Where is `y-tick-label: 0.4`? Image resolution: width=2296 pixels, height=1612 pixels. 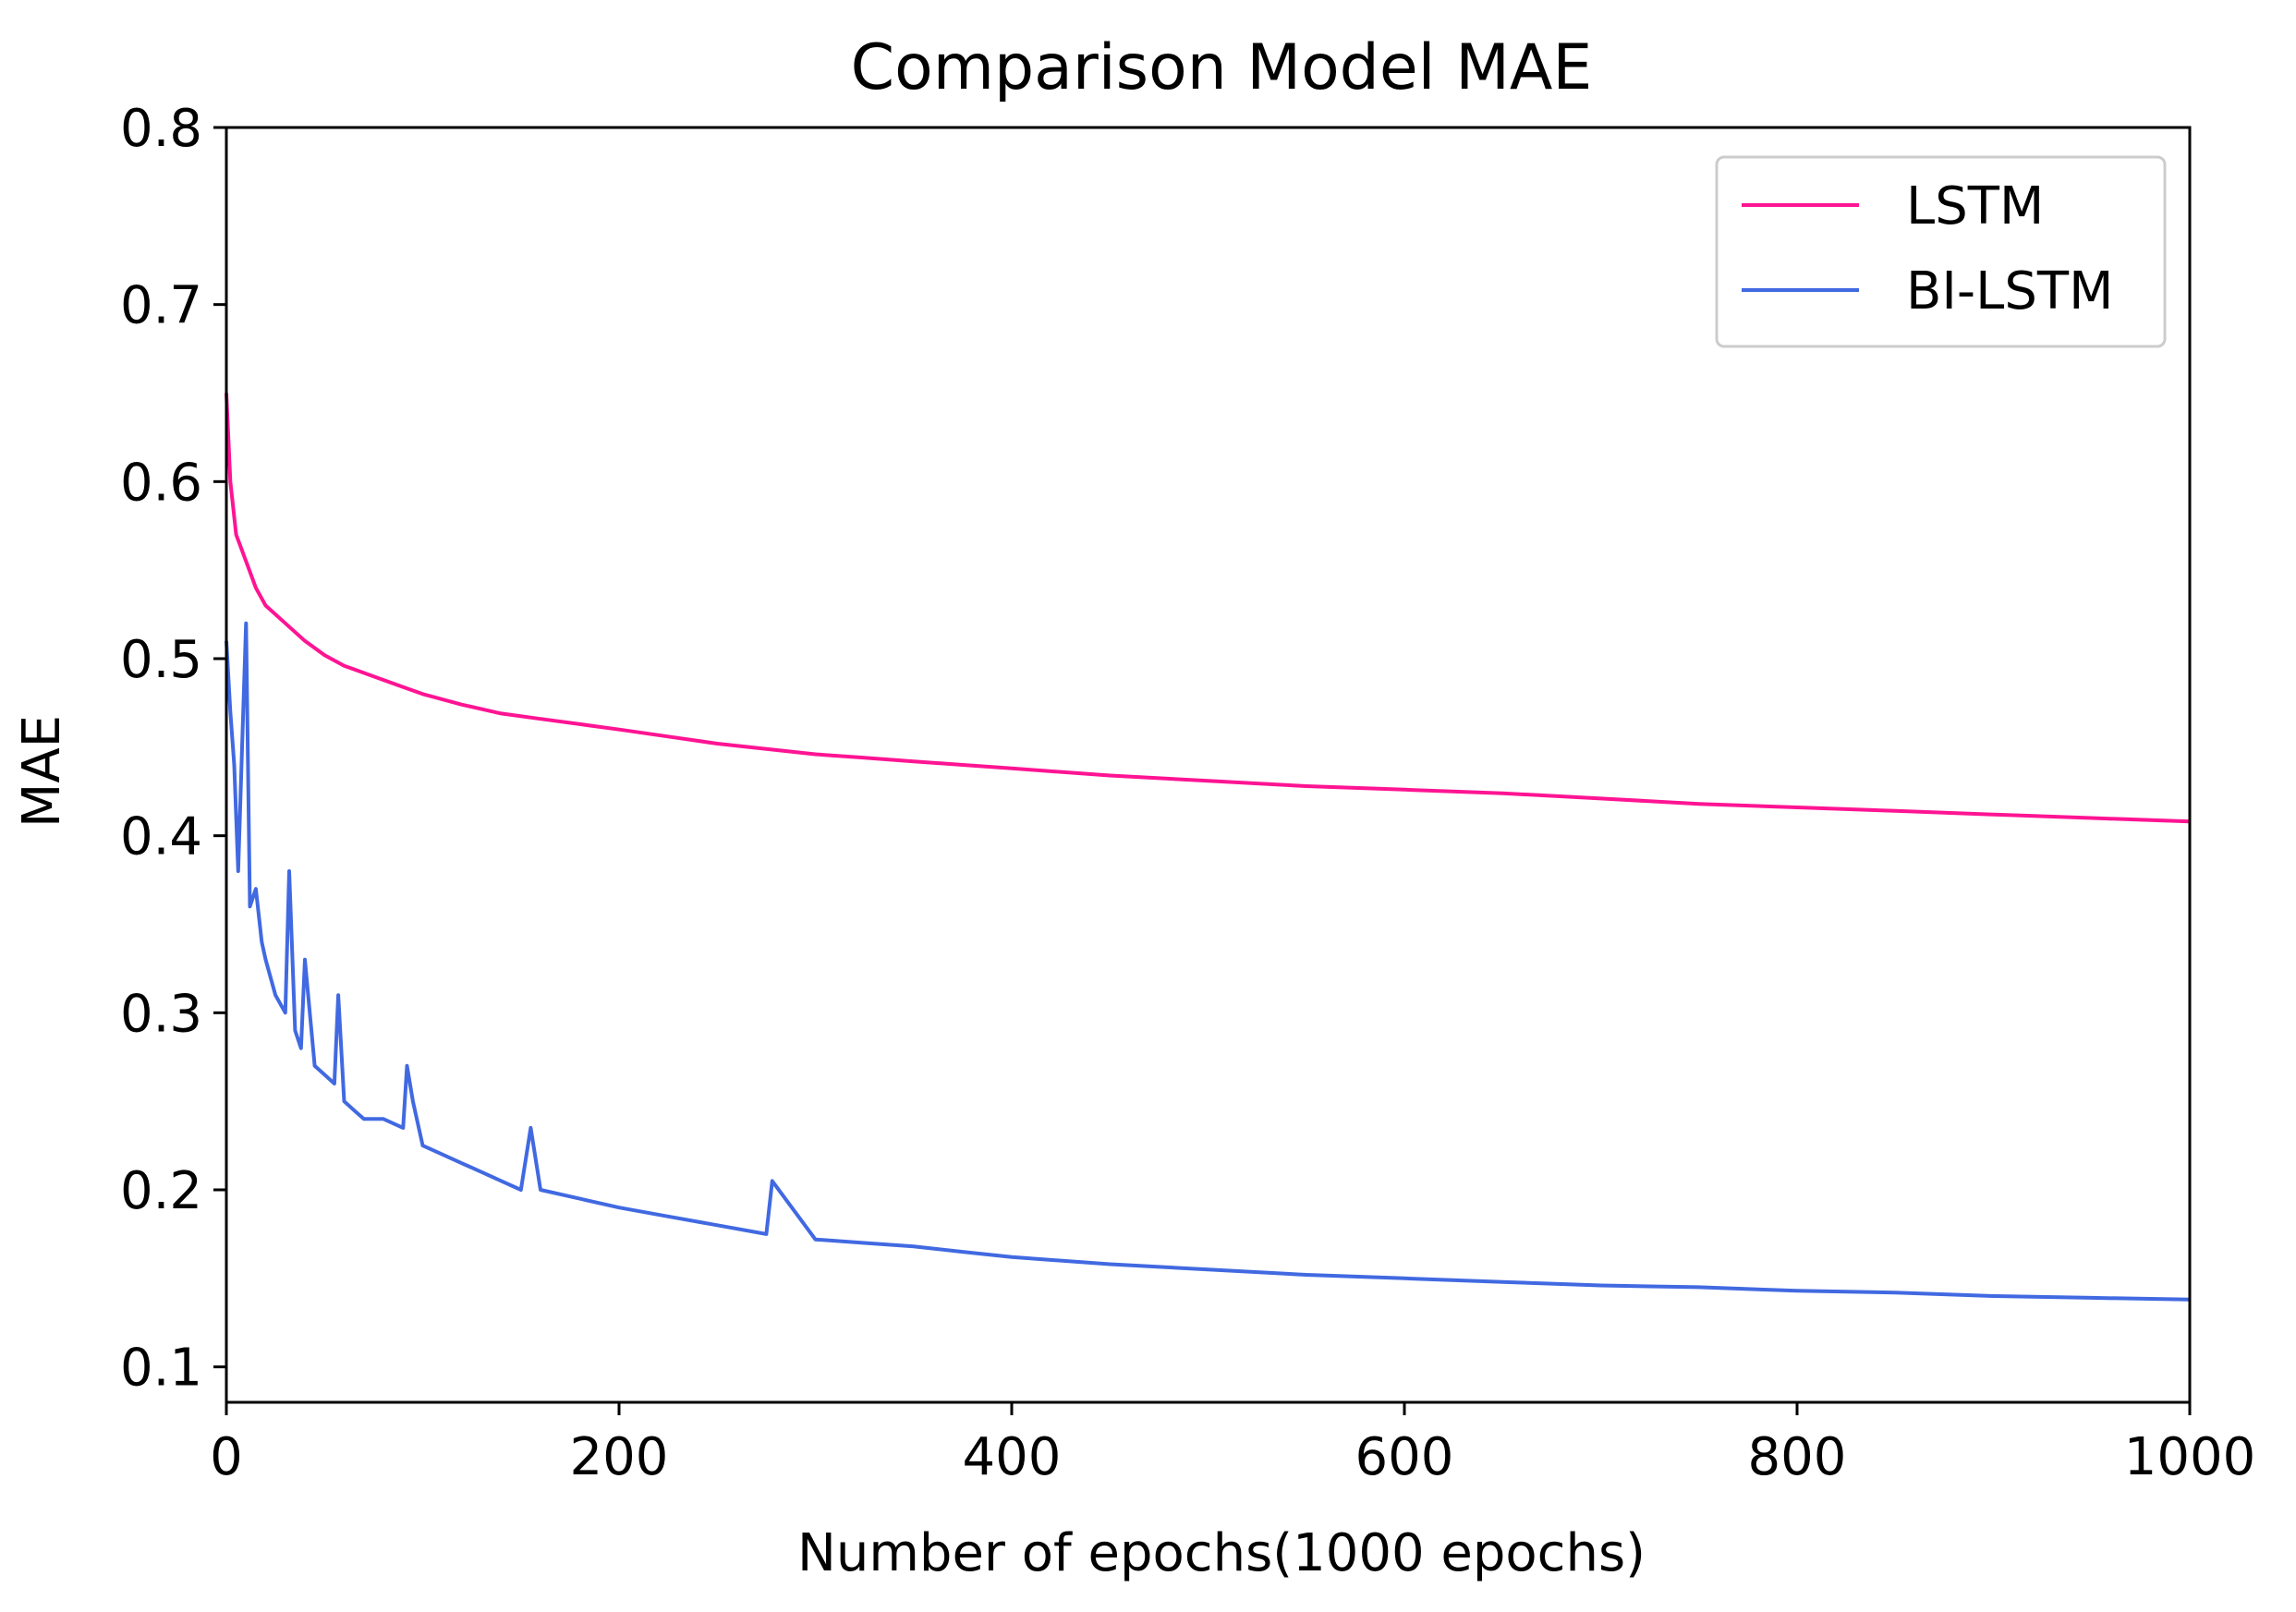
y-tick-label: 0.4 is located at coordinates (161, 837).